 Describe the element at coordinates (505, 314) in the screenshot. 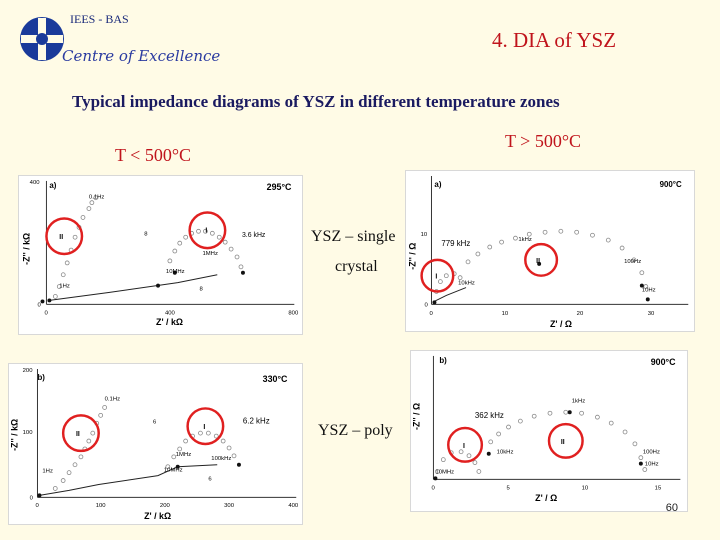

I see `x-tick: 10` at that location.